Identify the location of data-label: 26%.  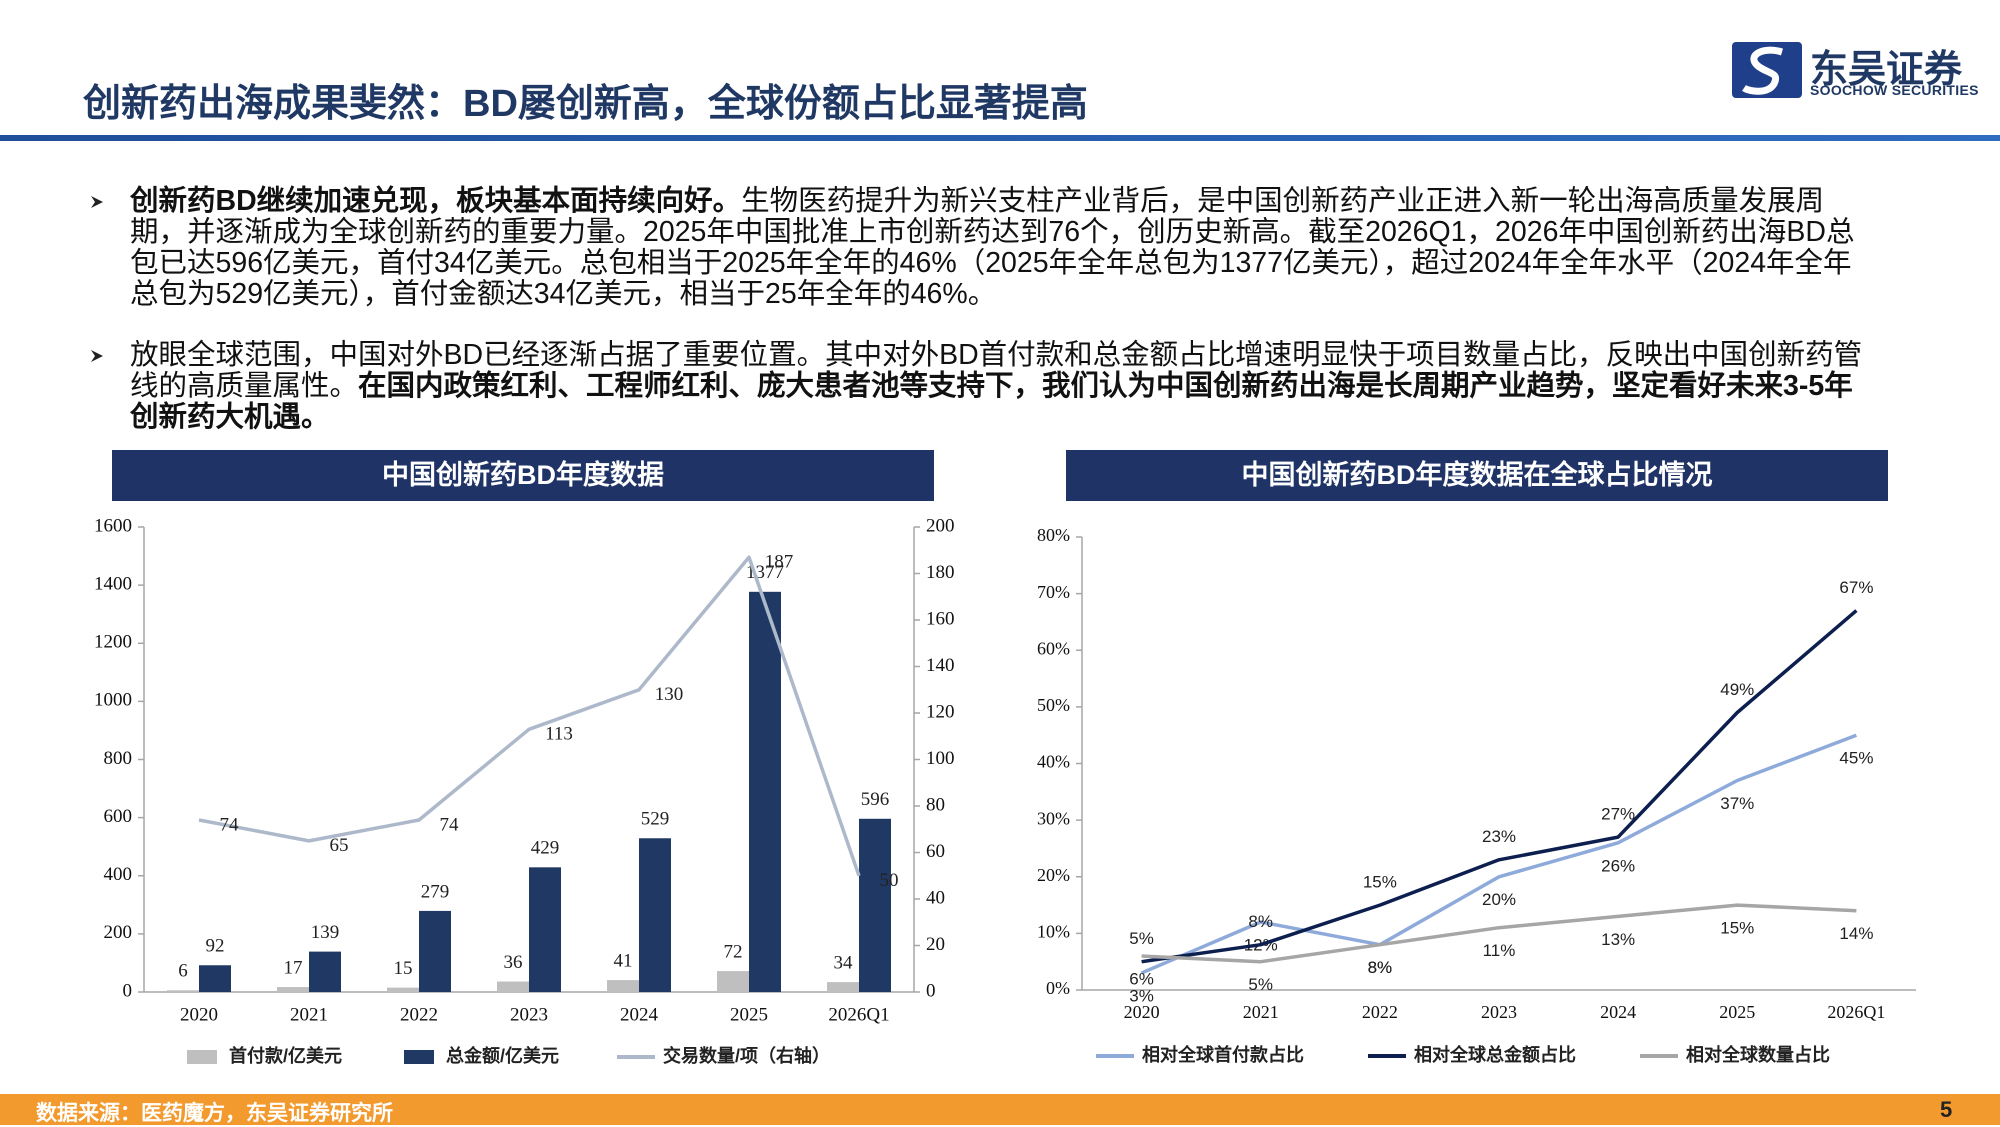
(1618, 865).